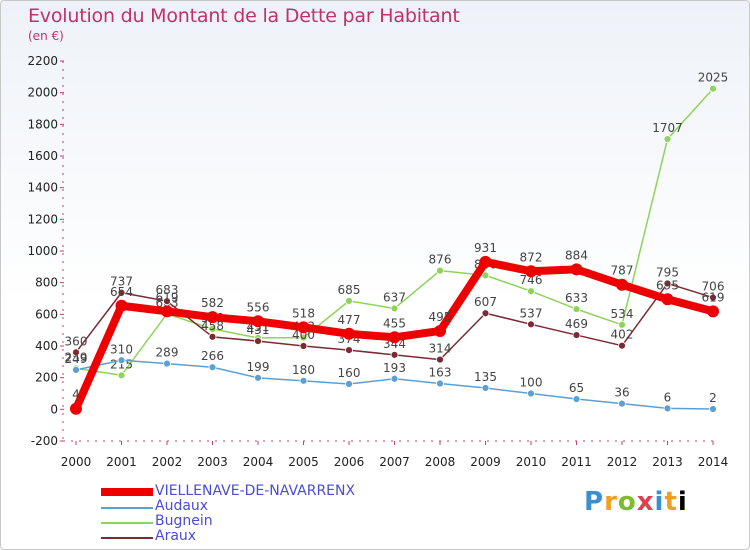 The width and height of the screenshot is (750, 550). I want to click on y-tick-label: 2000, so click(42, 93).